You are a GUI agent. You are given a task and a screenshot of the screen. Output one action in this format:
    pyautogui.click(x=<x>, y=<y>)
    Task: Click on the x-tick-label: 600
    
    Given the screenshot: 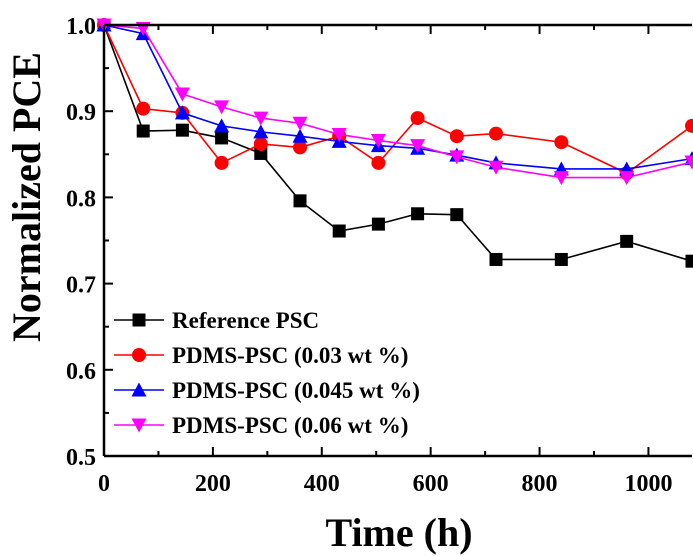 What is the action you would take?
    pyautogui.click(x=431, y=484)
    